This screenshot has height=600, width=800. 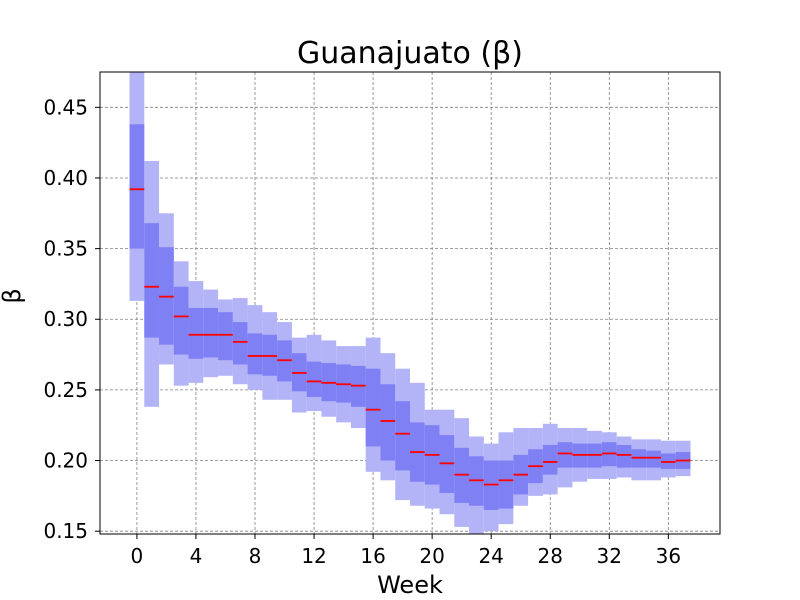 I want to click on chart-title: Guanajuato (β), so click(x=410, y=53).